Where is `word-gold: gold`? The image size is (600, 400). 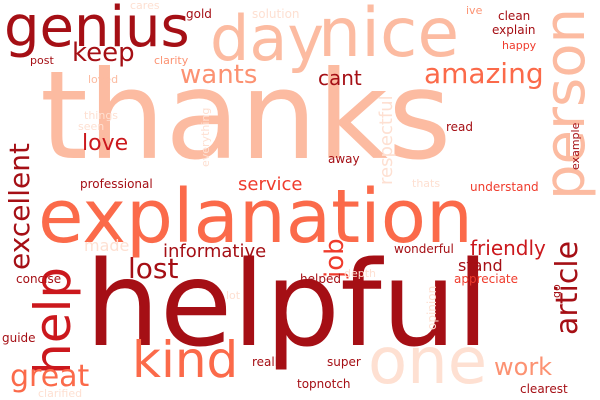 word-gold: gold is located at coordinates (199, 14).